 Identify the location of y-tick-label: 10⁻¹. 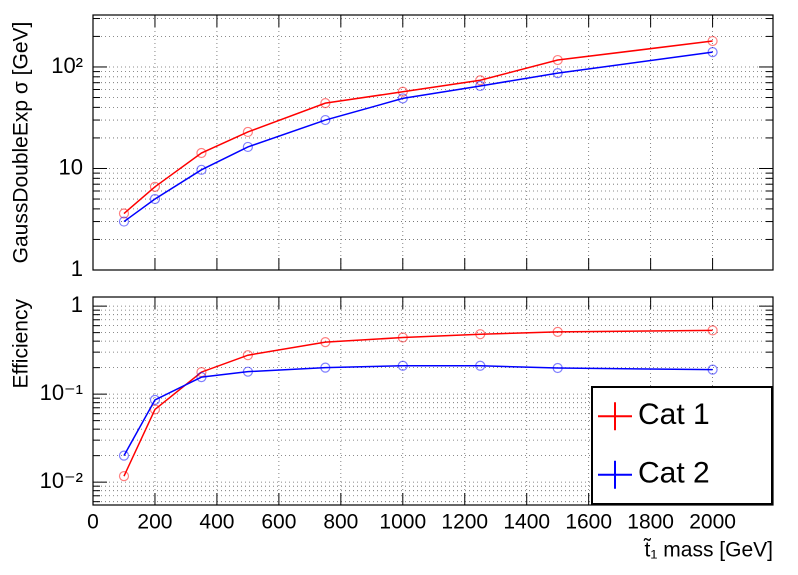
(61, 392).